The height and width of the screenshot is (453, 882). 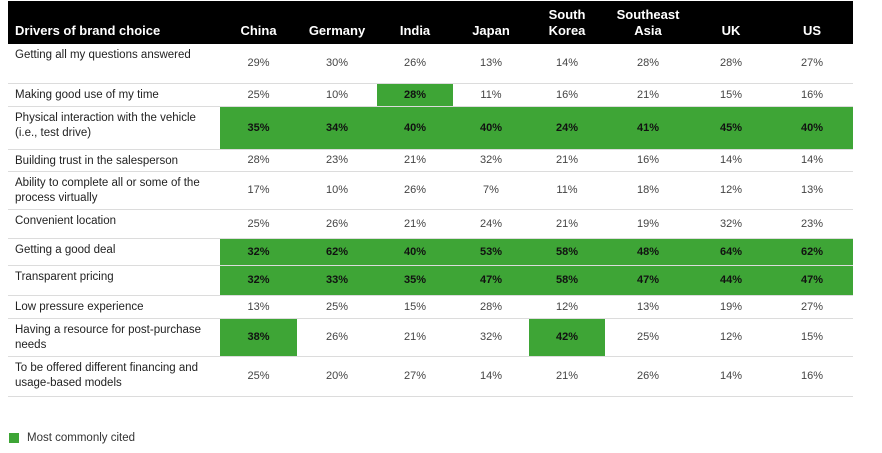 I want to click on value-cell: 7%, so click(x=491, y=190).